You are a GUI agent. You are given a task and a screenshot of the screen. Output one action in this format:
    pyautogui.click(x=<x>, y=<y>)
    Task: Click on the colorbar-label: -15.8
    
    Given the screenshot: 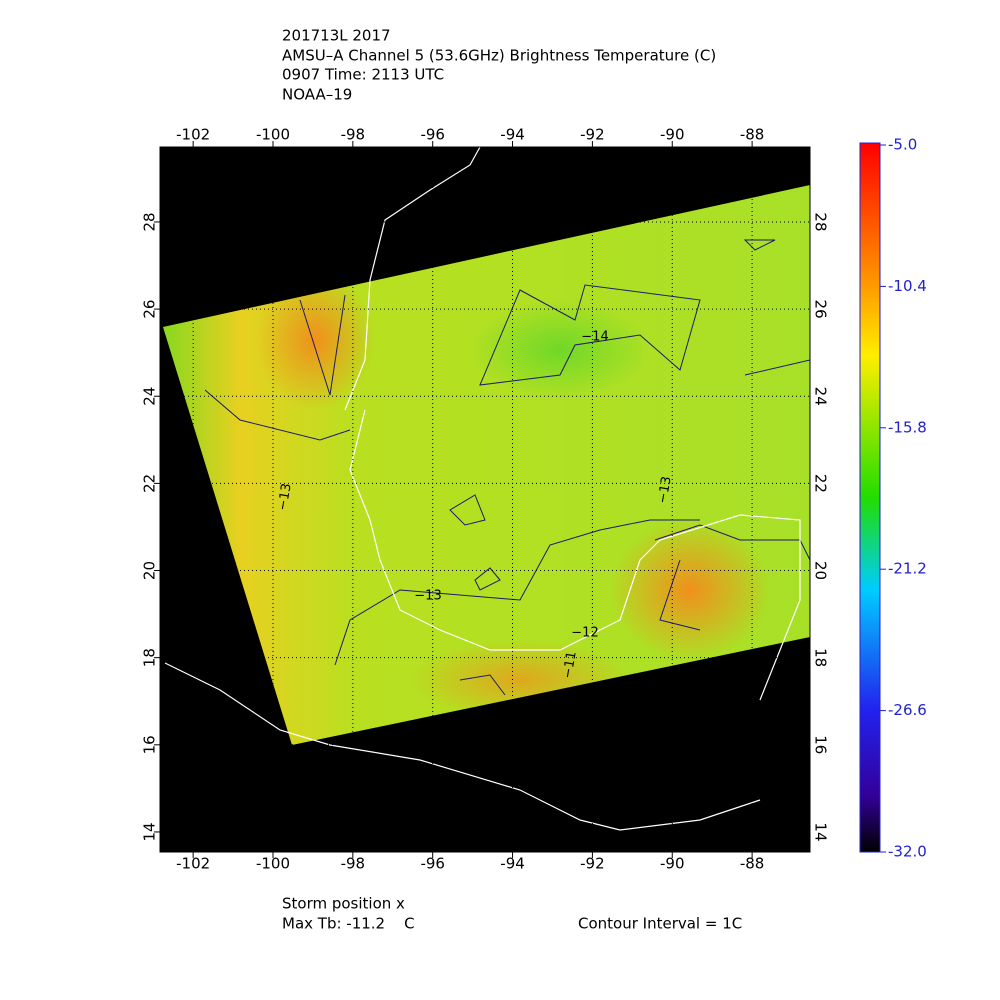 What is the action you would take?
    pyautogui.click(x=907, y=427)
    